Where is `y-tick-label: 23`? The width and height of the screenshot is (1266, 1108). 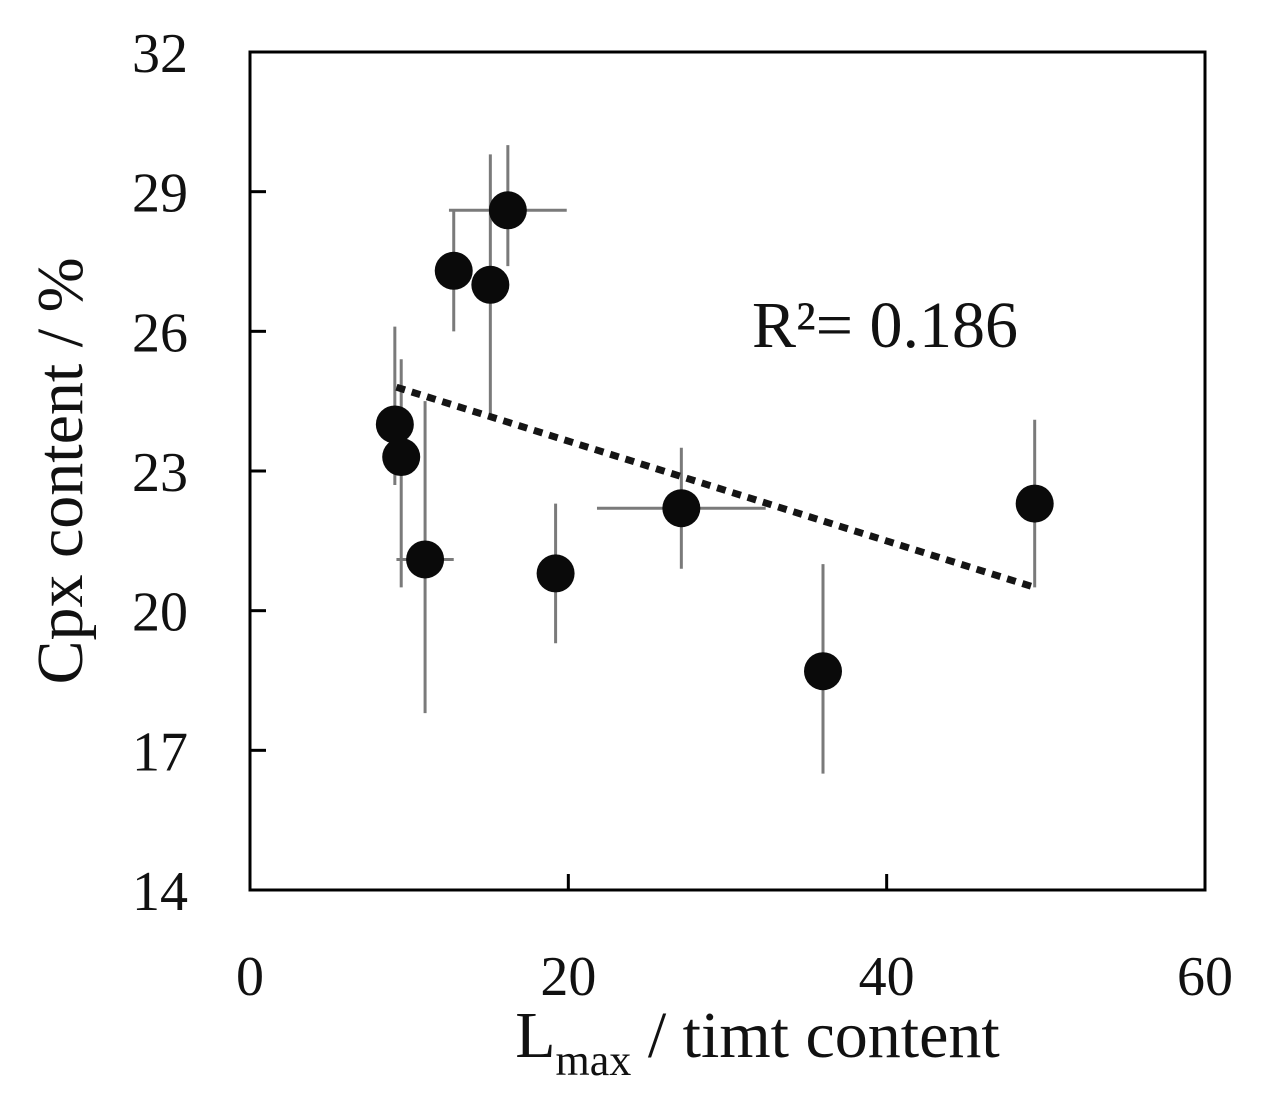
y-tick-label: 23 is located at coordinates (160, 473).